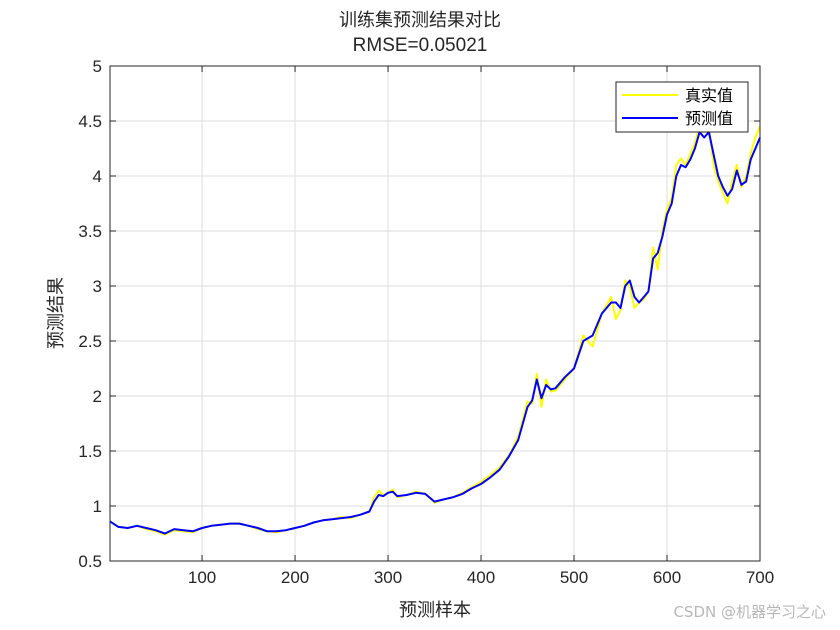  I want to click on x-tick-label: 500, so click(574, 577).